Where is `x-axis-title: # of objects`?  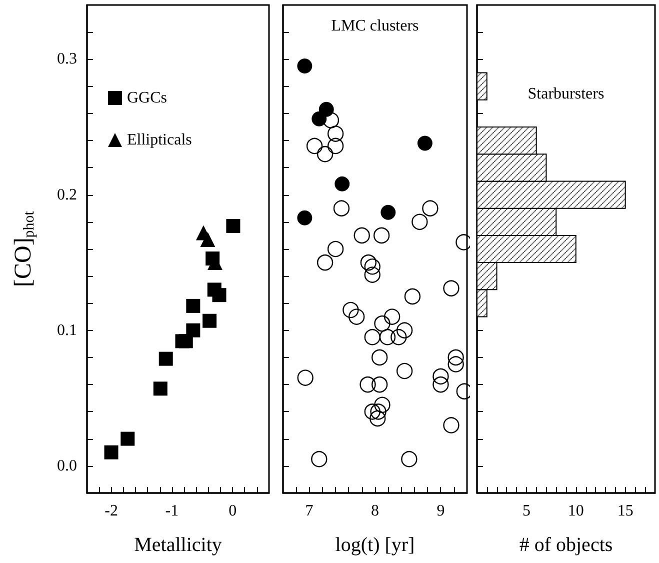
x-axis-title: # of objects is located at coordinates (566, 545).